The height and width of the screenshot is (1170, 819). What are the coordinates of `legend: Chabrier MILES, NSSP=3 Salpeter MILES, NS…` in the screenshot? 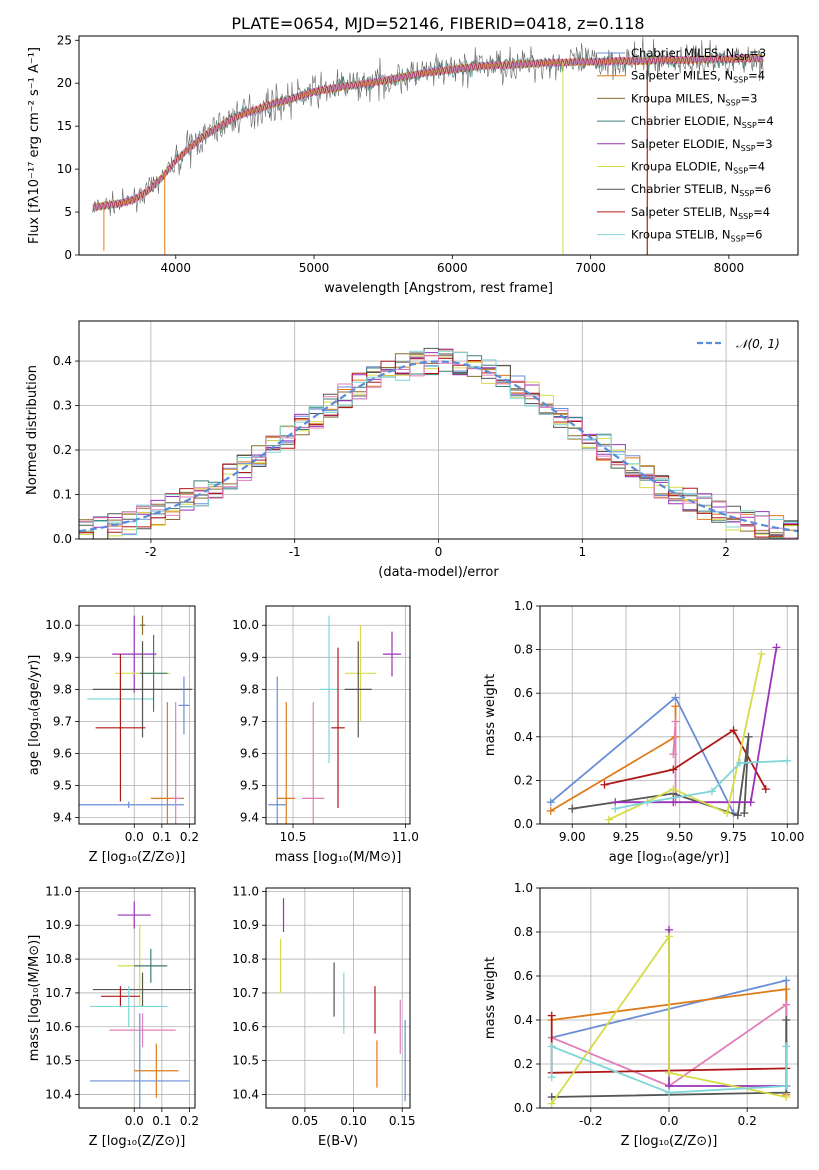 It's located at (685, 145).